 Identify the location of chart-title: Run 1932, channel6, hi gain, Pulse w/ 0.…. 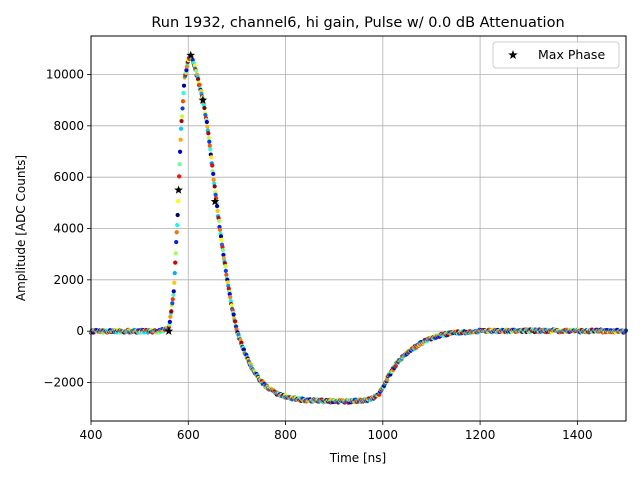
(357, 23).